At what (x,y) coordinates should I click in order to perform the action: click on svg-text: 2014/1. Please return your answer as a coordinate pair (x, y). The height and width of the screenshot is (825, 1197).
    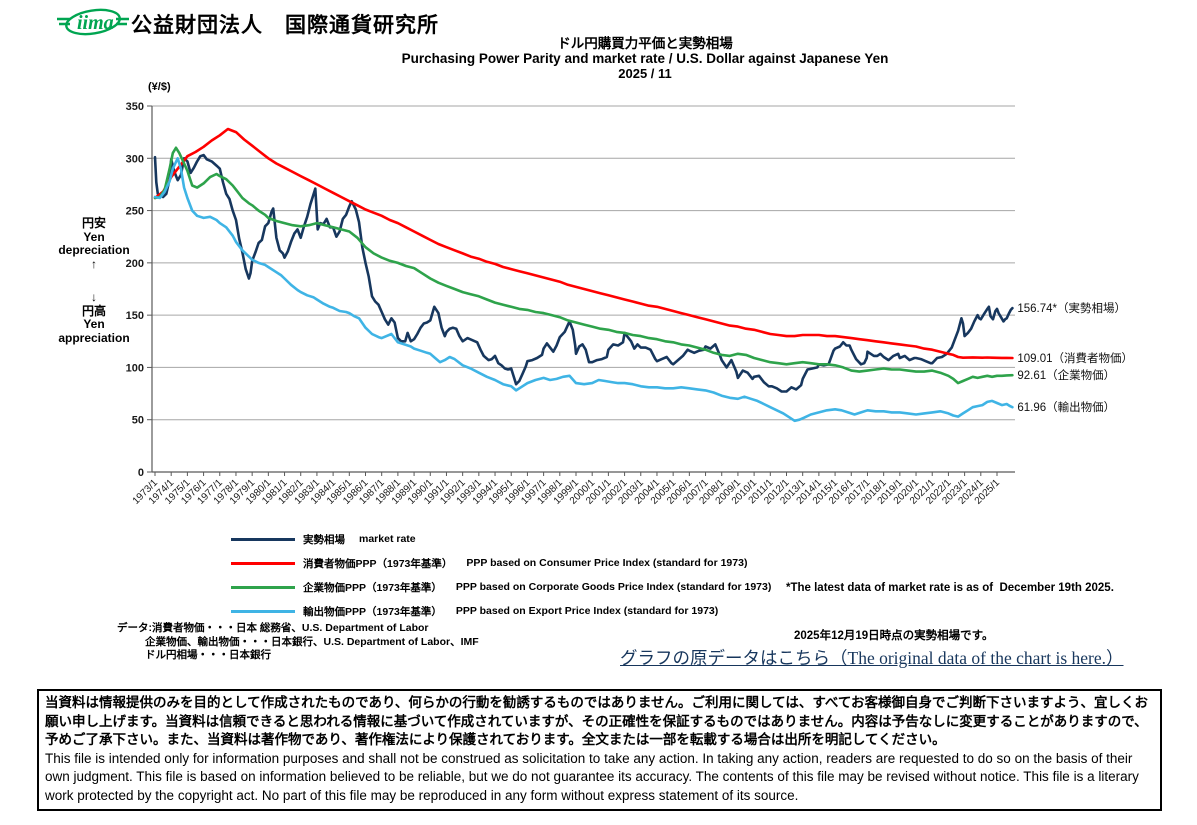
    Looking at the image, I should click on (810, 492).